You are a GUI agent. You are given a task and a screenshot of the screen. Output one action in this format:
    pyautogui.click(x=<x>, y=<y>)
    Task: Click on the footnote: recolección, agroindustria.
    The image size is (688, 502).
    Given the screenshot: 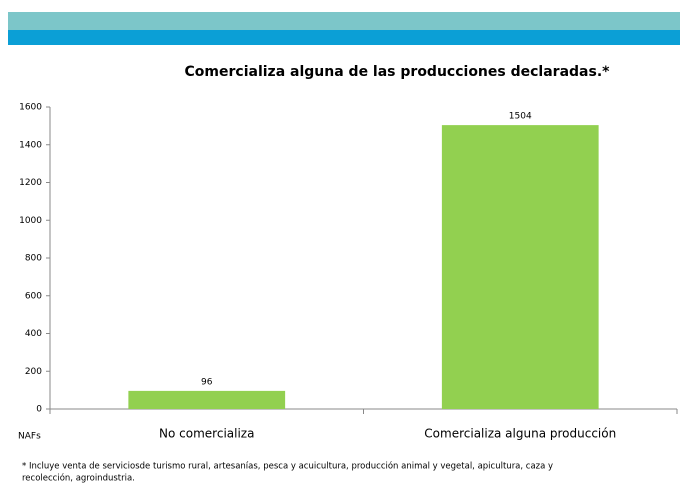 What is the action you would take?
    pyautogui.click(x=78, y=478)
    